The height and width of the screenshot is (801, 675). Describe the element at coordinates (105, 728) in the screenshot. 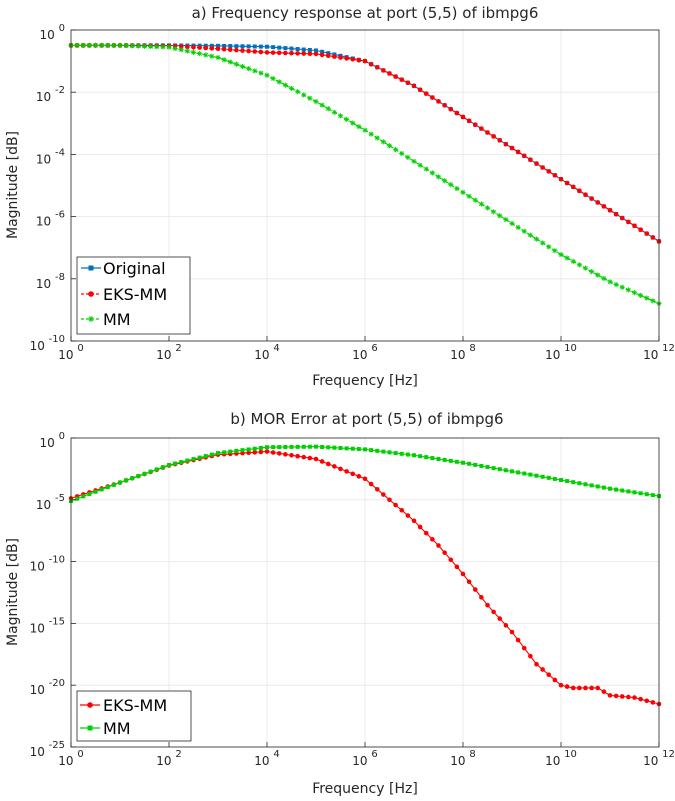

I see `legend-item-mm-b: MM` at that location.